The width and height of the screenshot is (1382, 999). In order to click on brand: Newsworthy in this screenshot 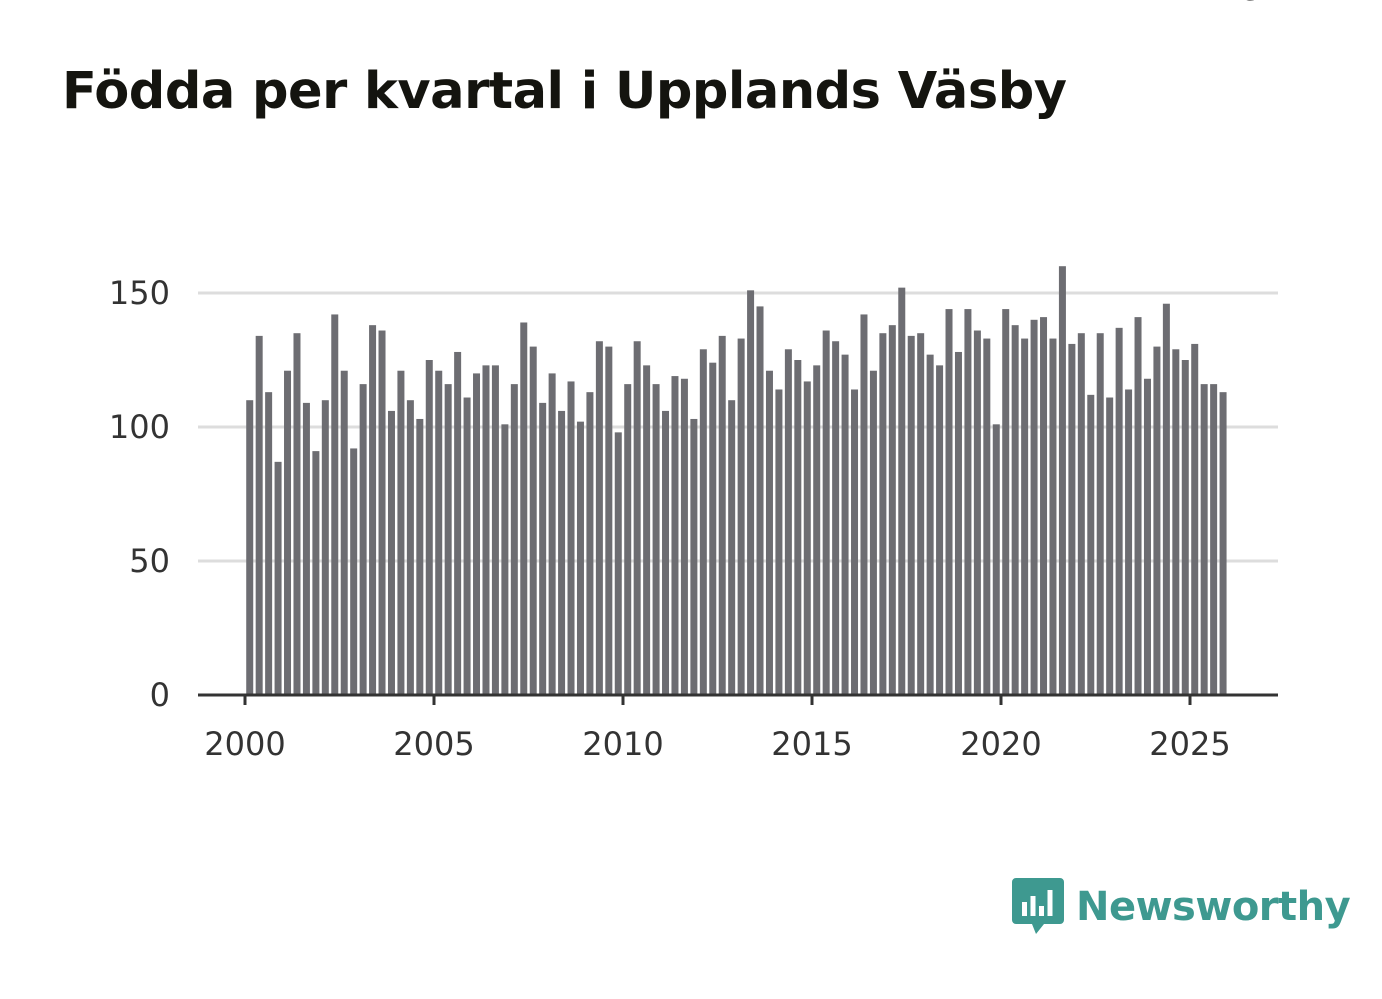, I will do `click(1180, 907)`.